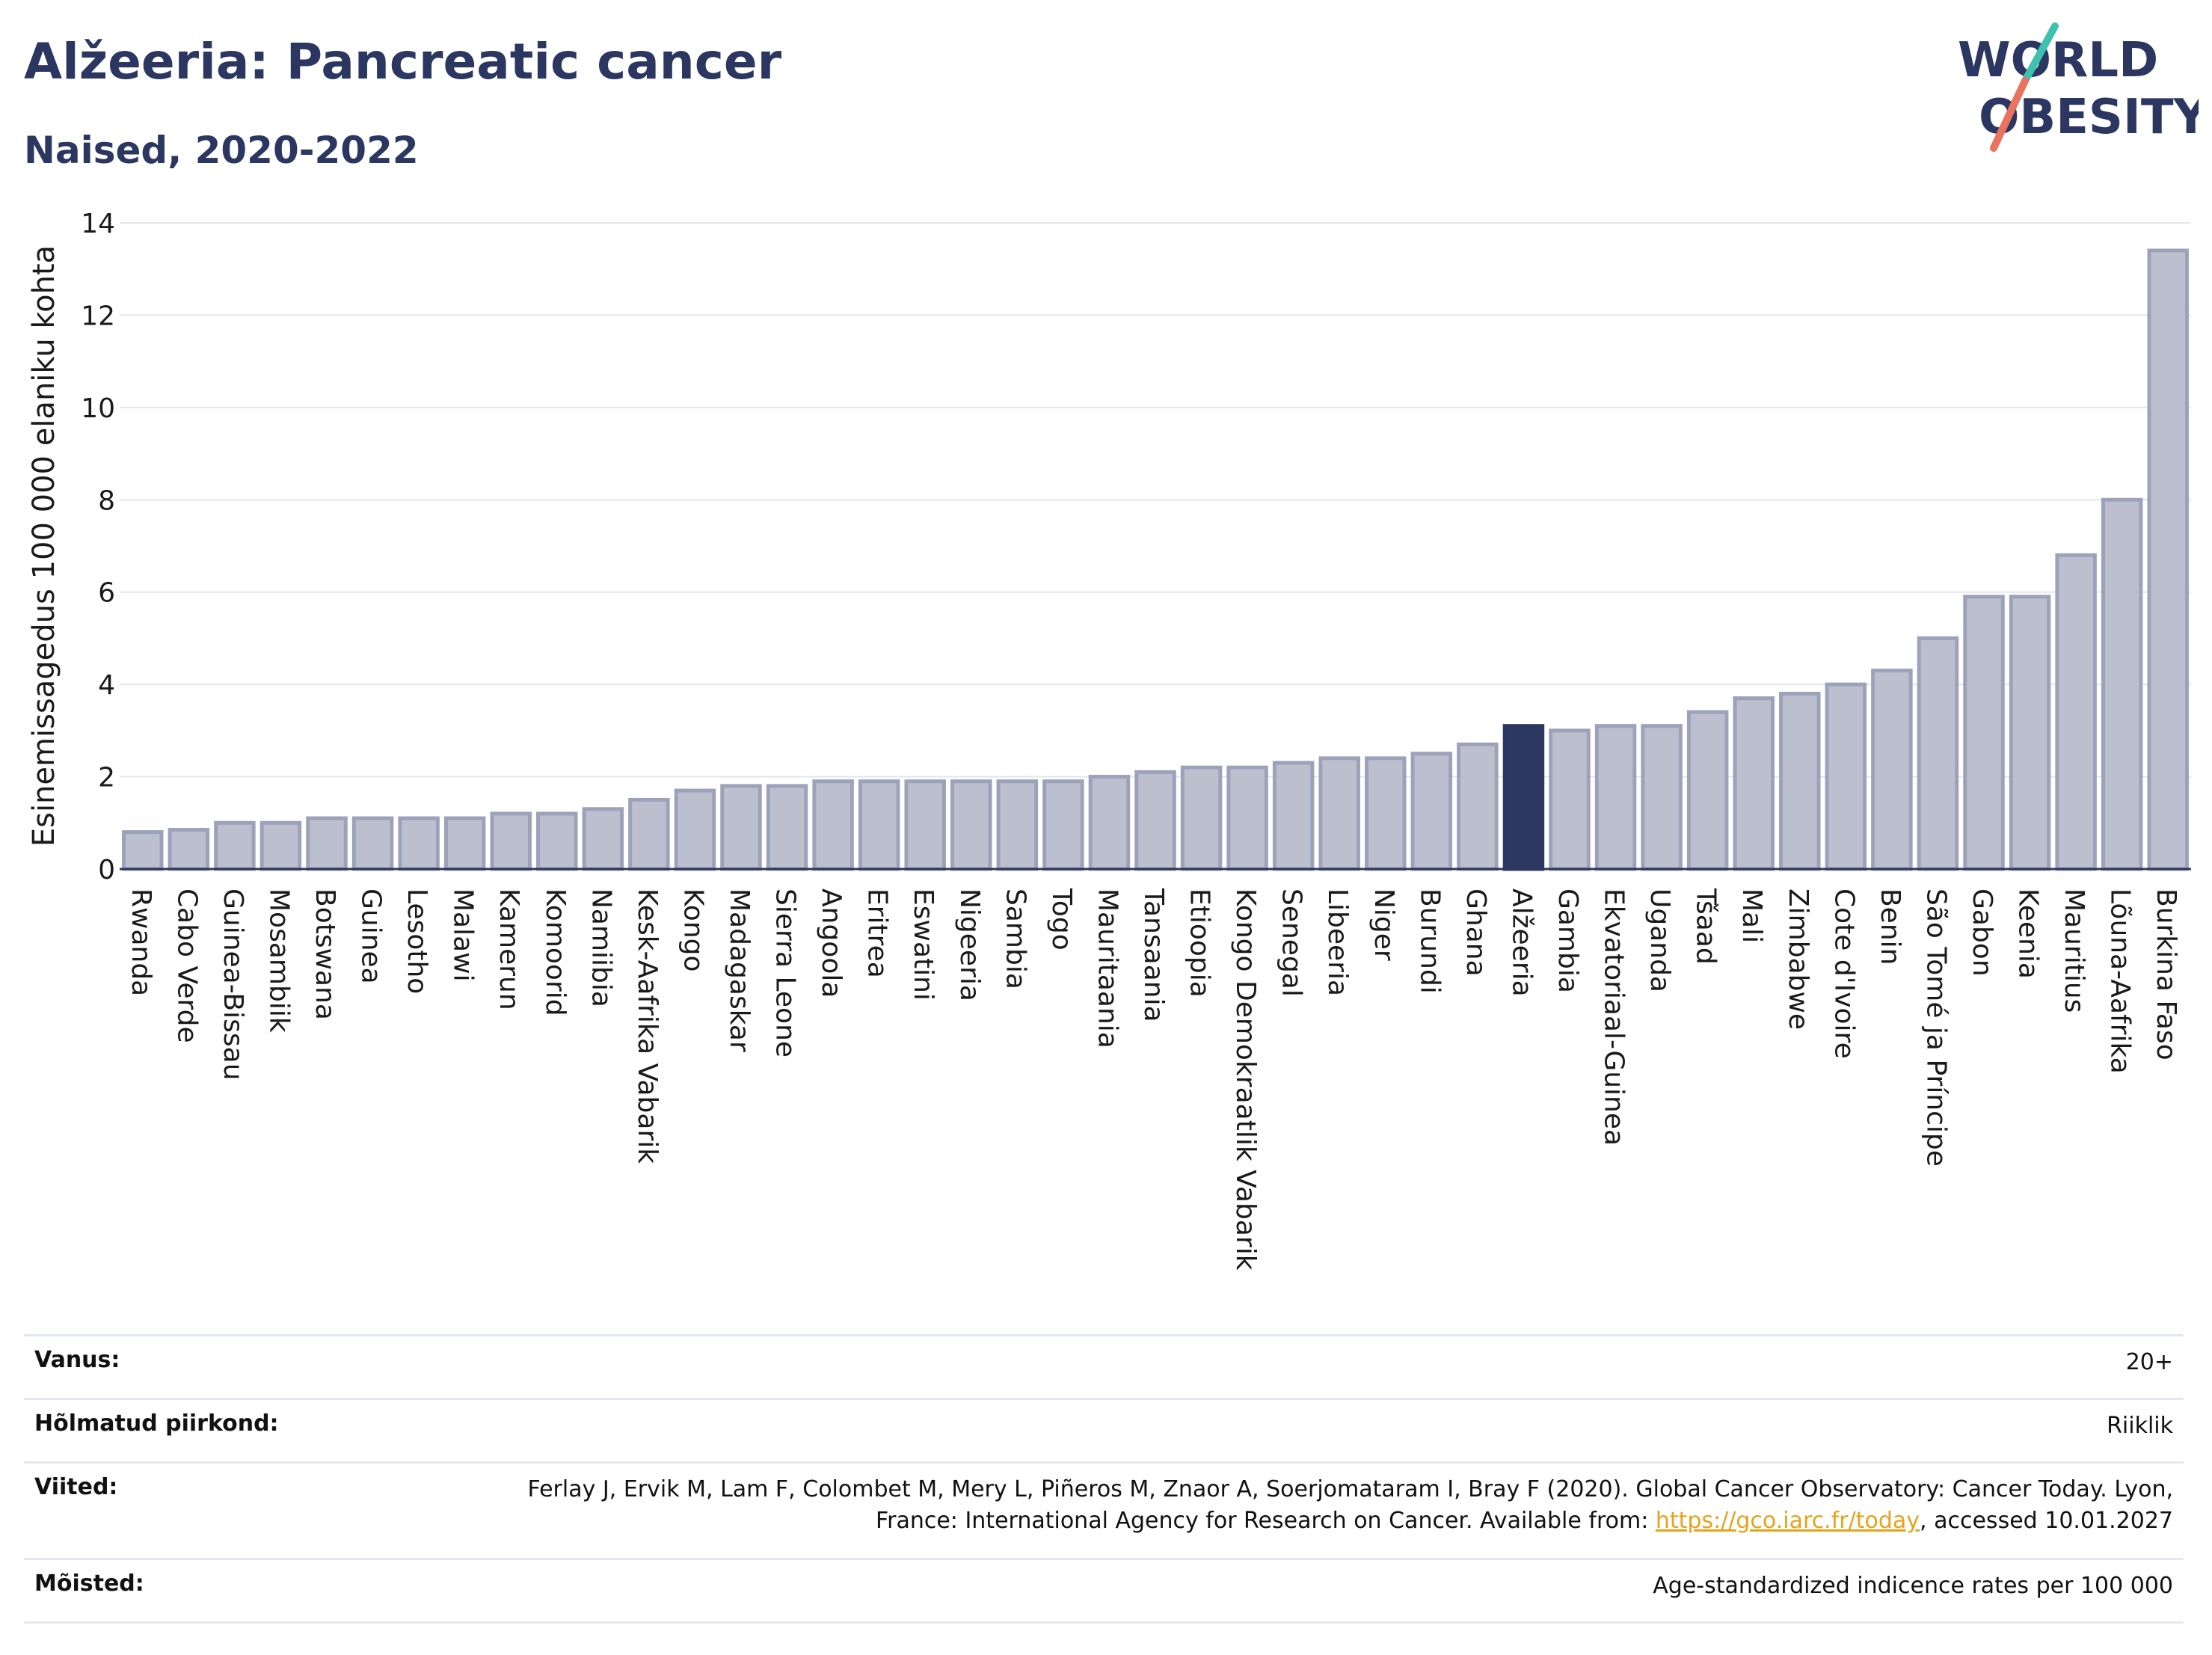  I want to click on x-tick-label: Sierra Leone, so click(785, 972).